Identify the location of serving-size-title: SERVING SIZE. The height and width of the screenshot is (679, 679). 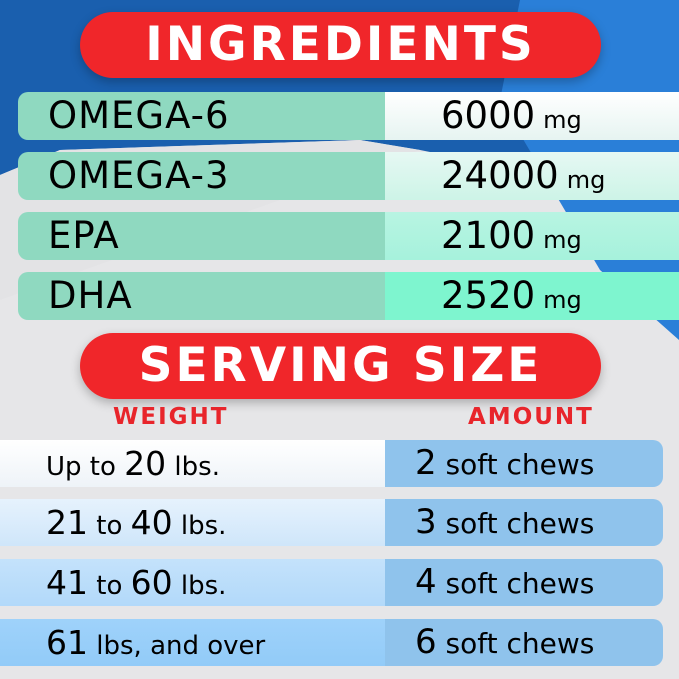
(340, 366).